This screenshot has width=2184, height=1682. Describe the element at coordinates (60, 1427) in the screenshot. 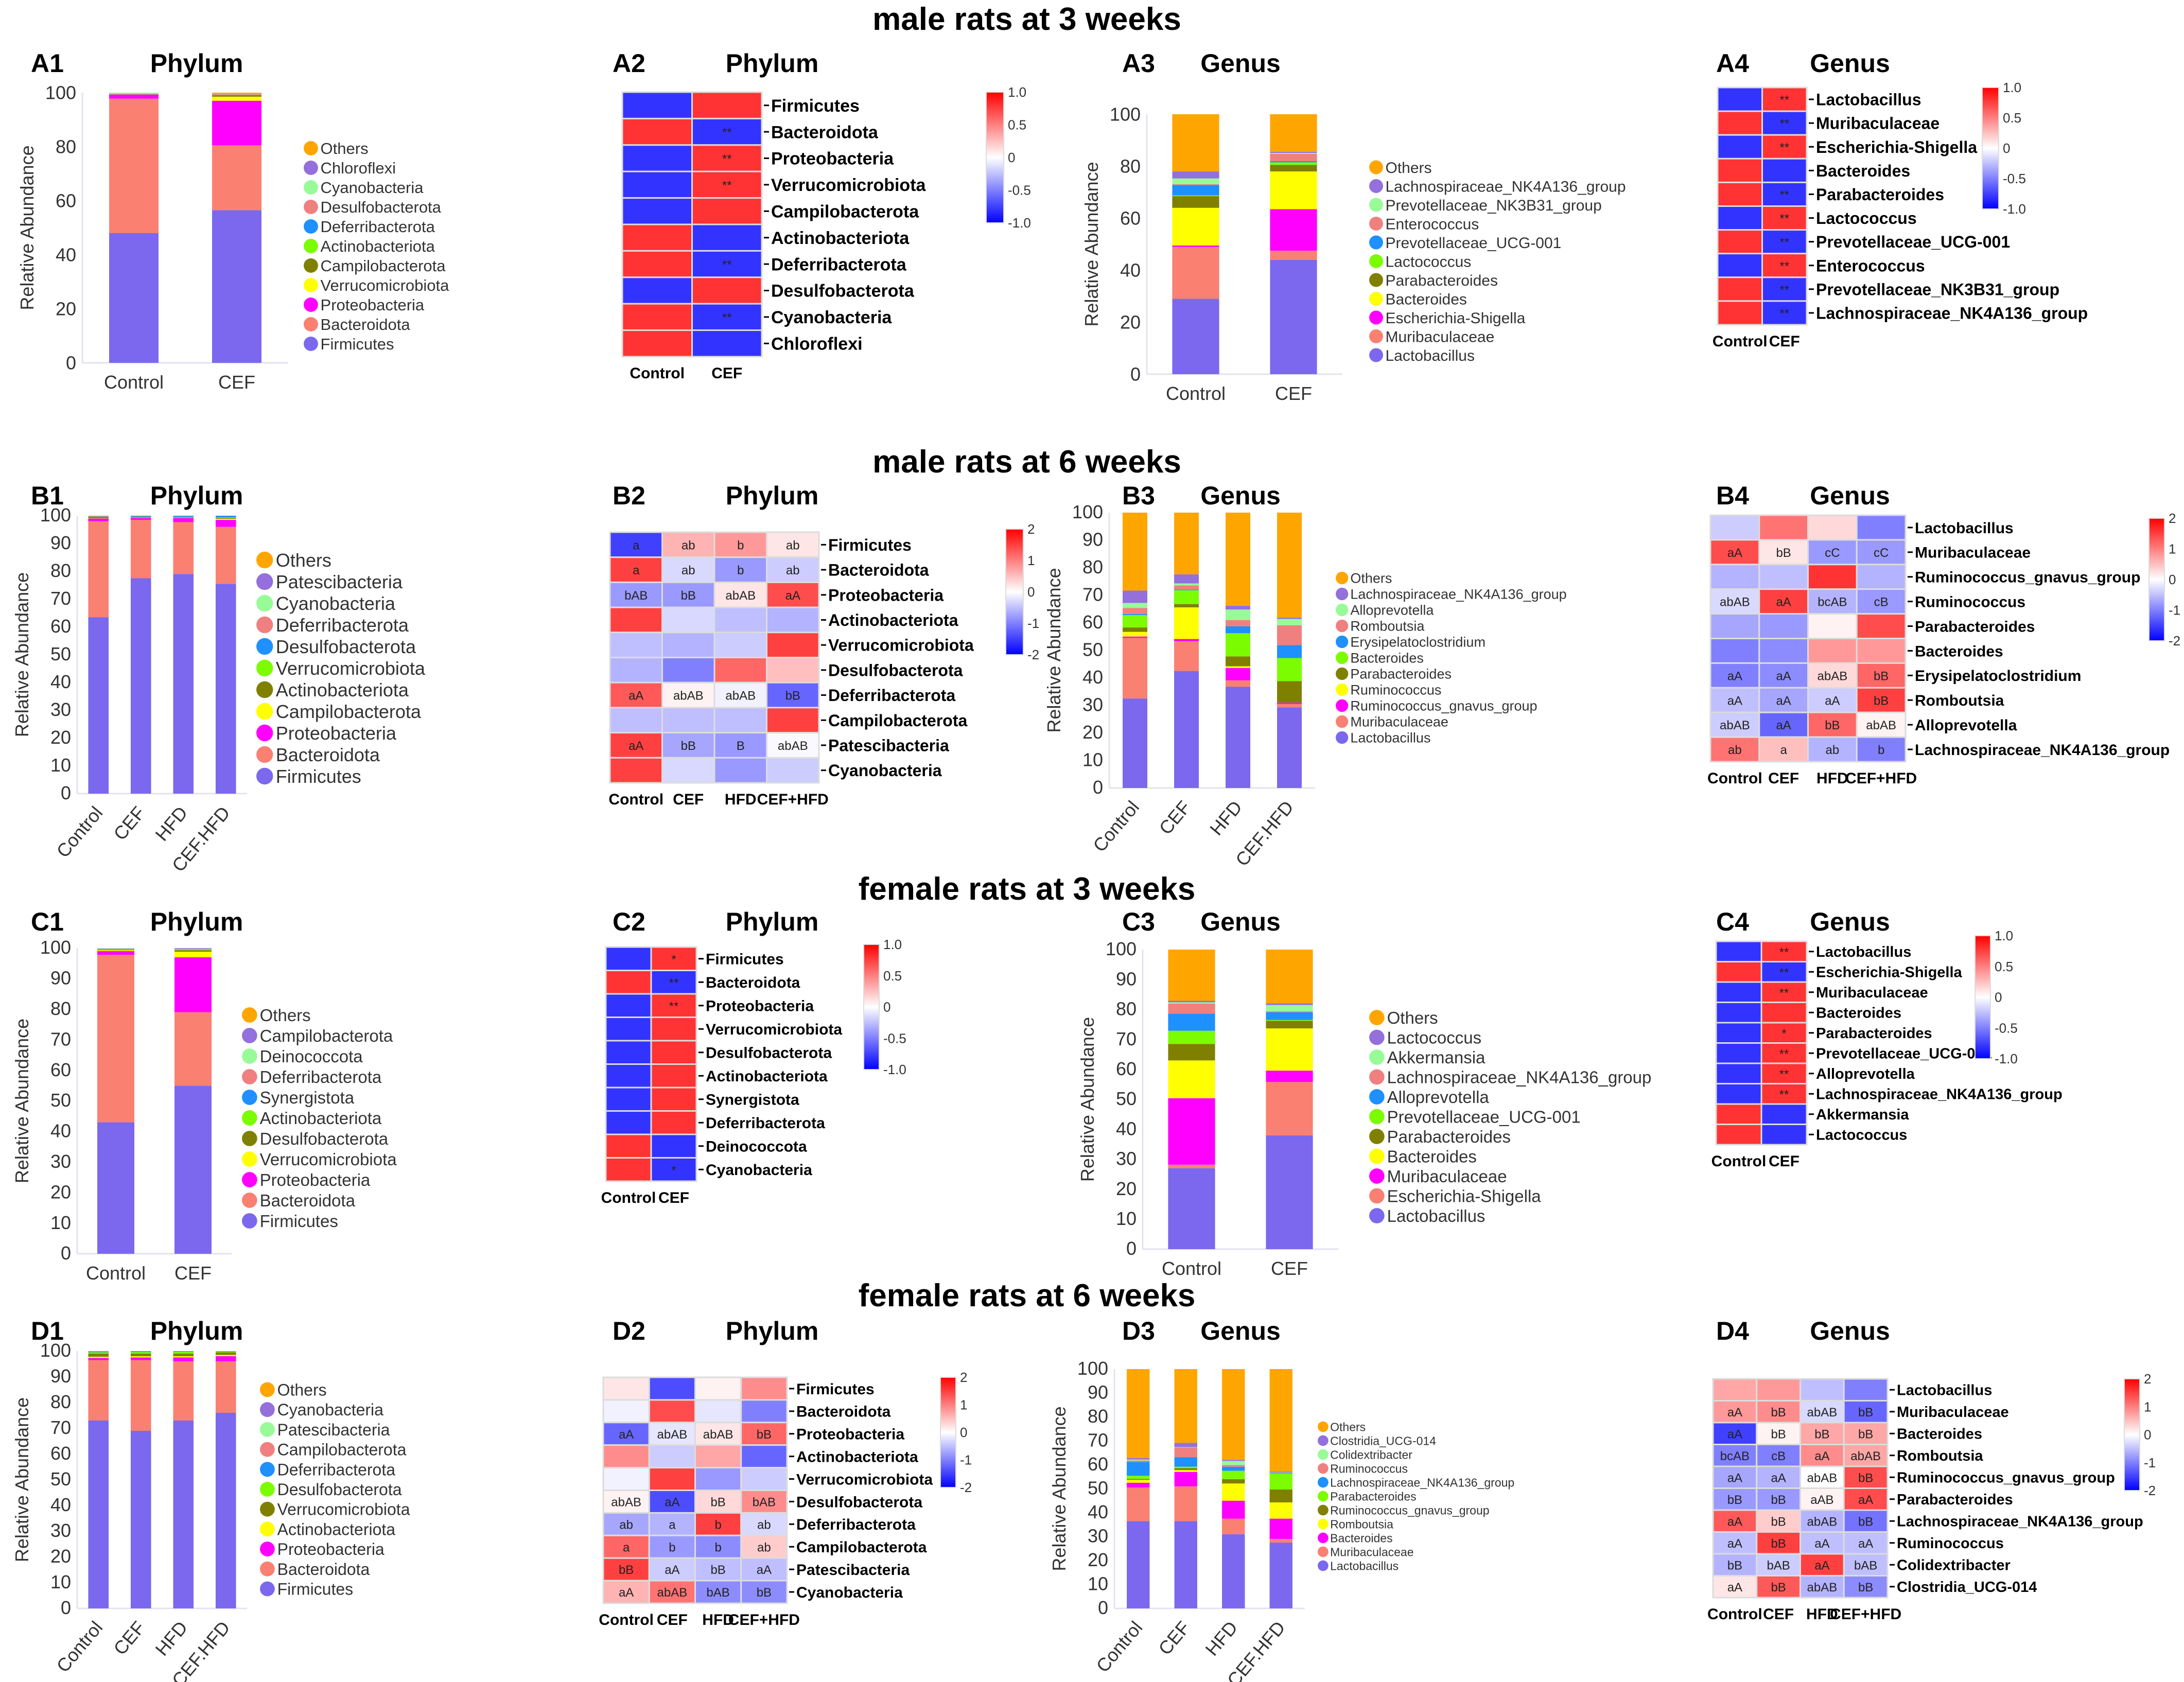

I see `y-tick-label: 70` at that location.